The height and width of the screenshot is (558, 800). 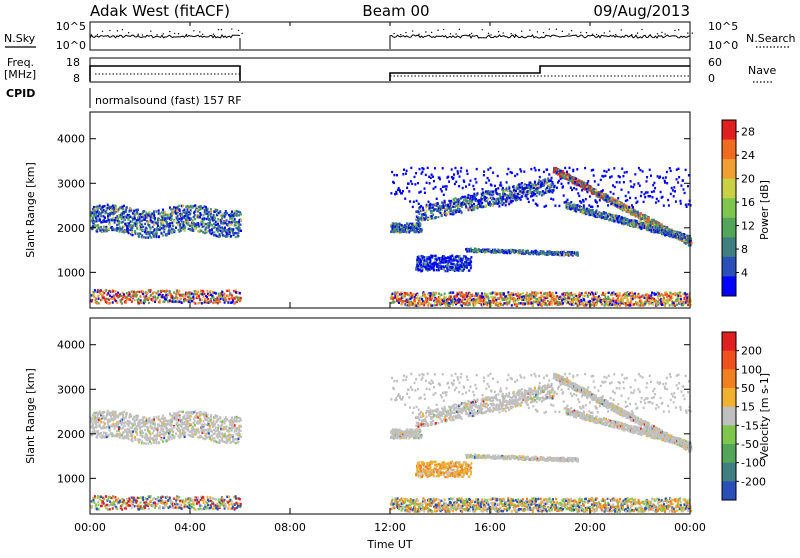 I want to click on cpid-value: normalsound (fast) 157 RF, so click(x=168, y=100).